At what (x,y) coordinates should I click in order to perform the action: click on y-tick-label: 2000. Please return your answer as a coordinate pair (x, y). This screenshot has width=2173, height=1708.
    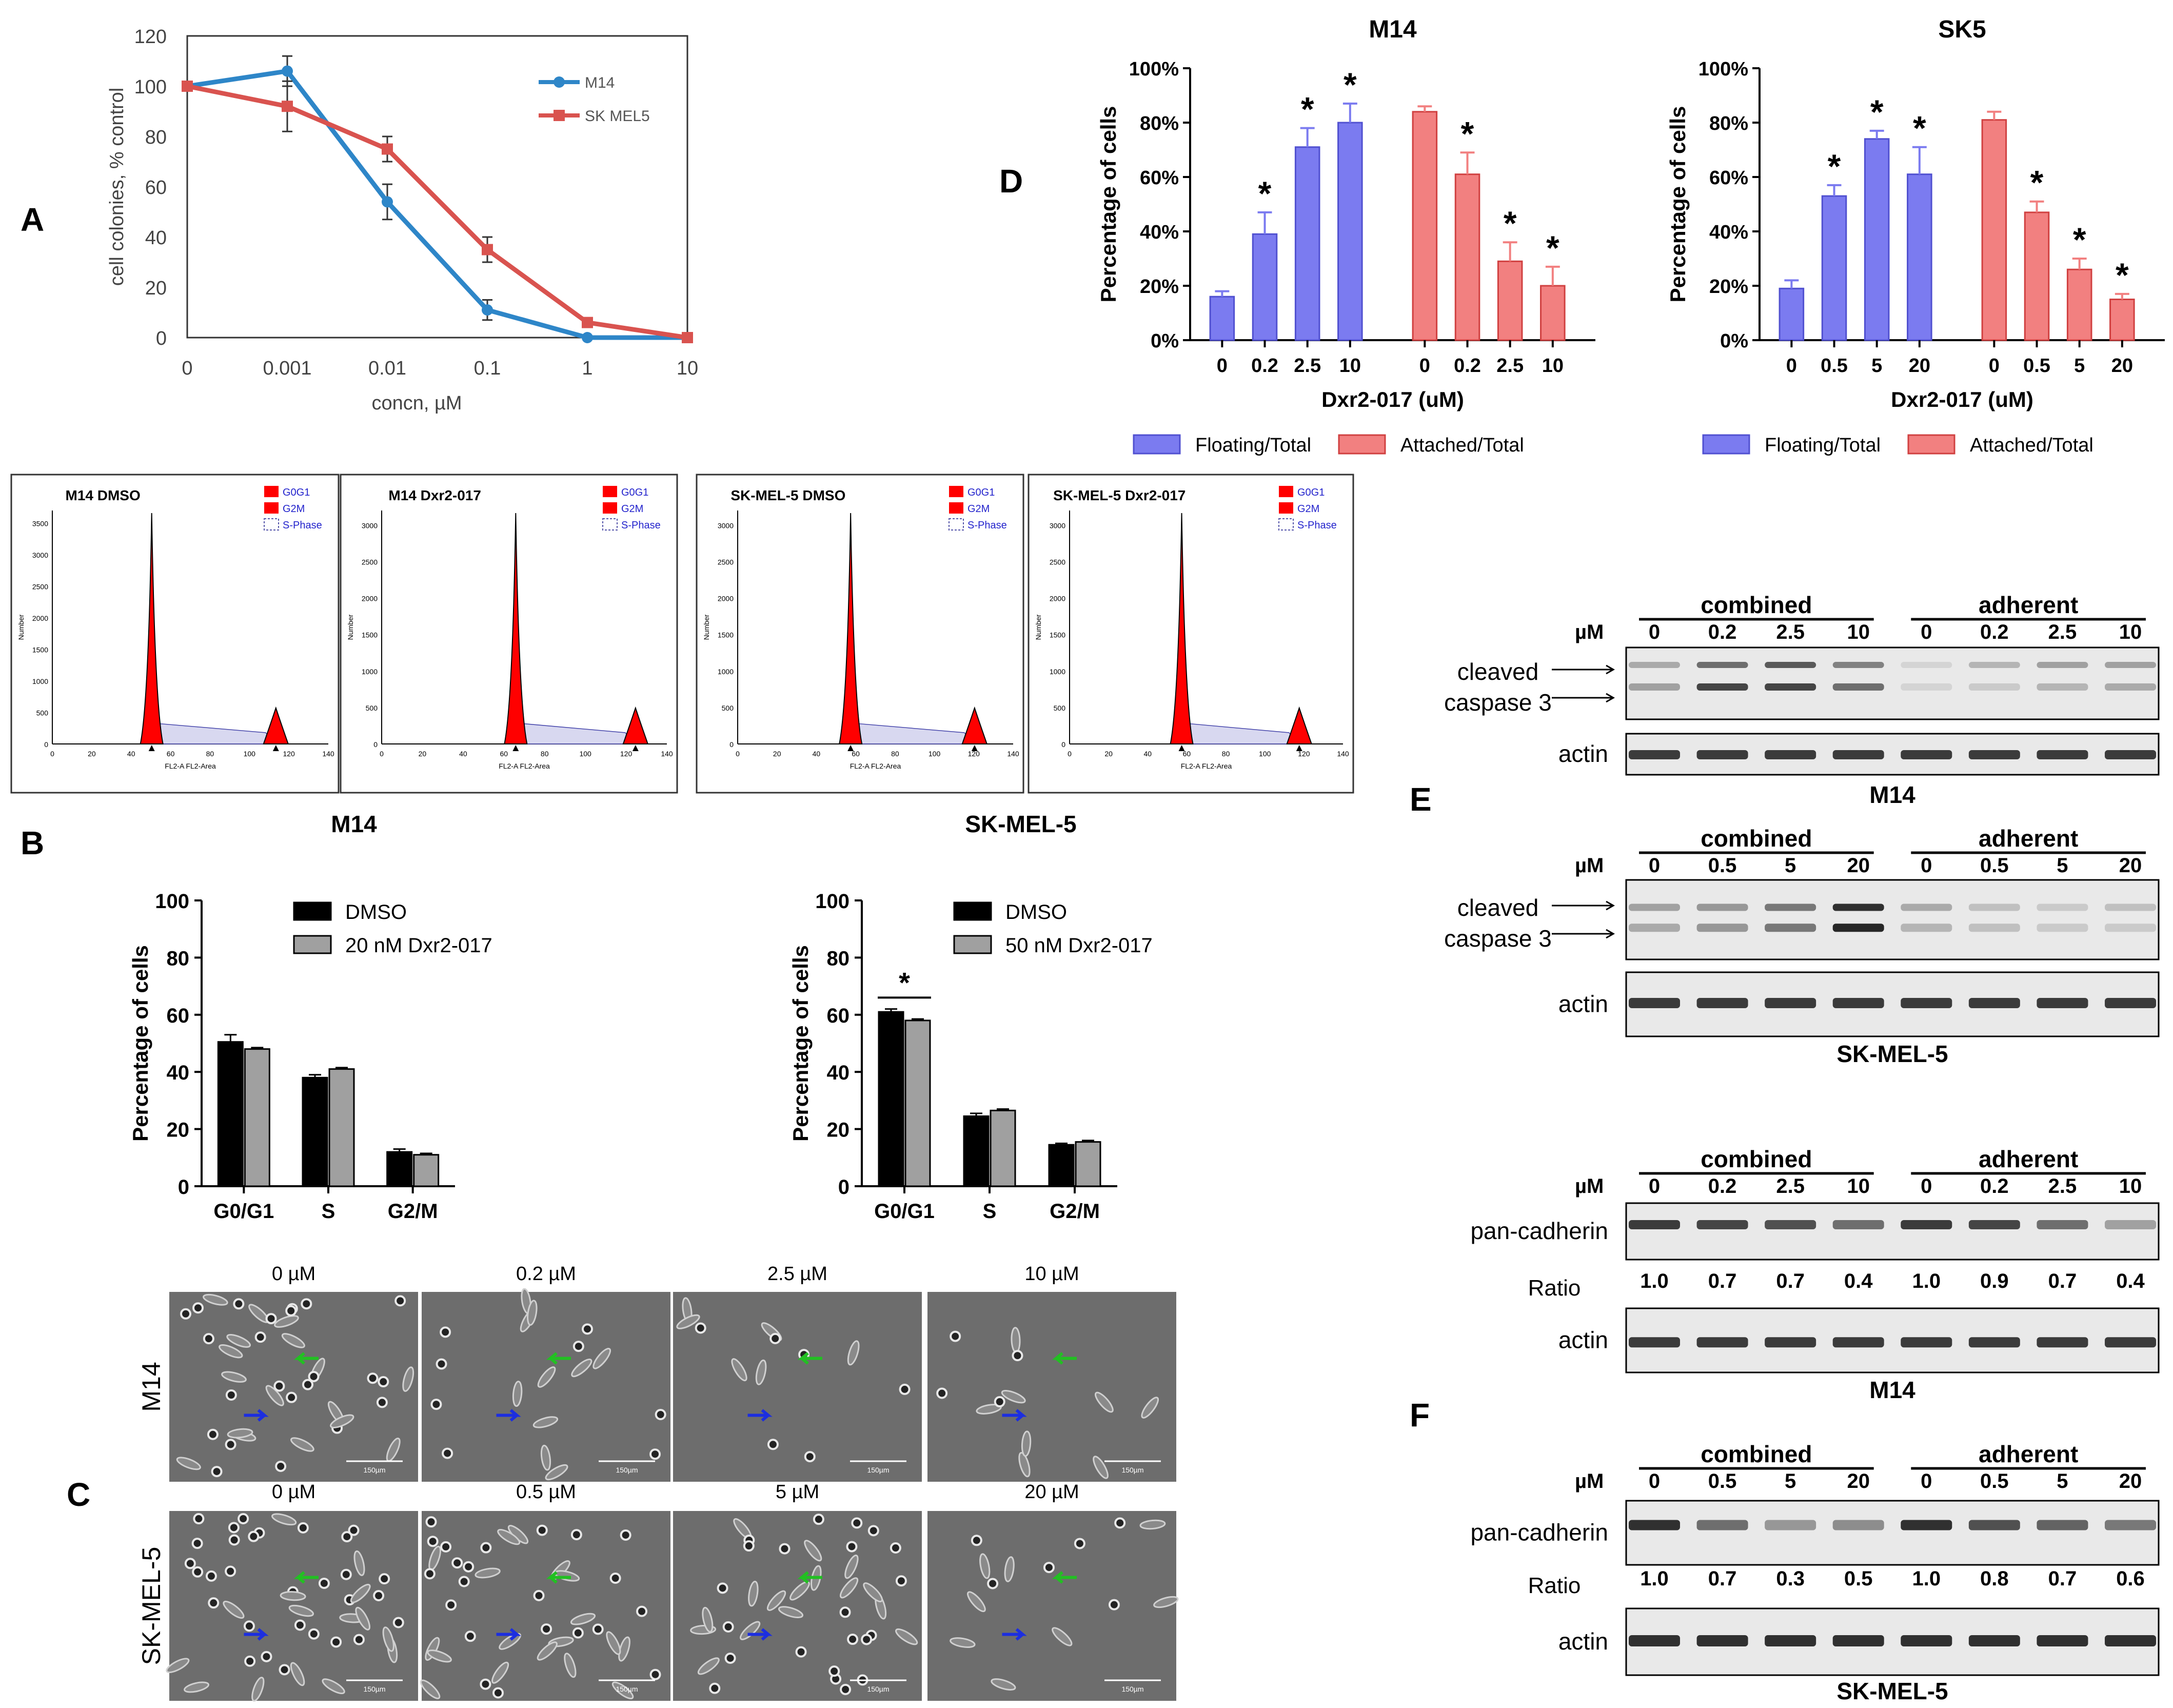
    Looking at the image, I should click on (40, 618).